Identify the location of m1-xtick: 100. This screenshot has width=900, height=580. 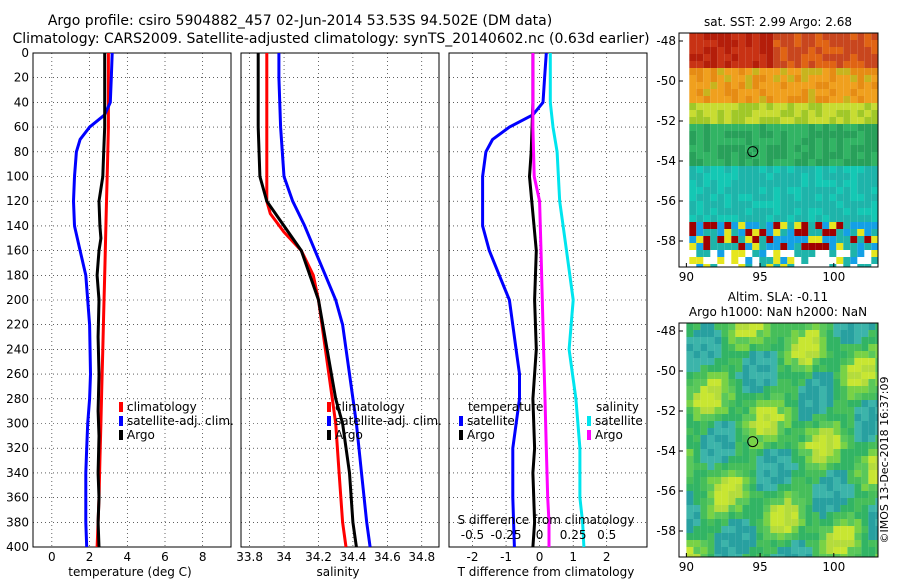
(833, 277).